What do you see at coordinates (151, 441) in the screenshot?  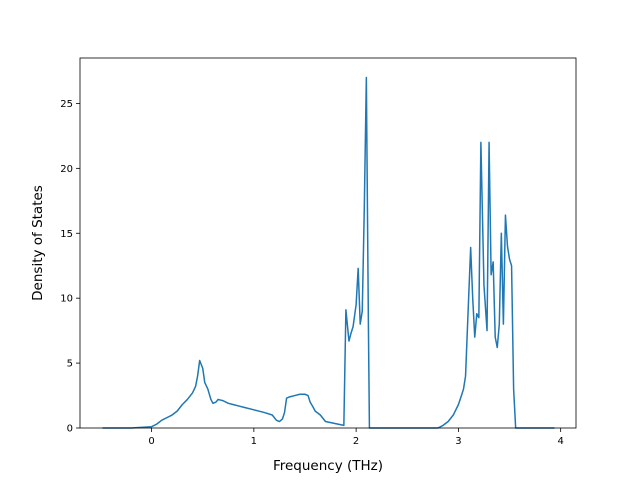 I see `x-tick-label: 0` at bounding box center [151, 441].